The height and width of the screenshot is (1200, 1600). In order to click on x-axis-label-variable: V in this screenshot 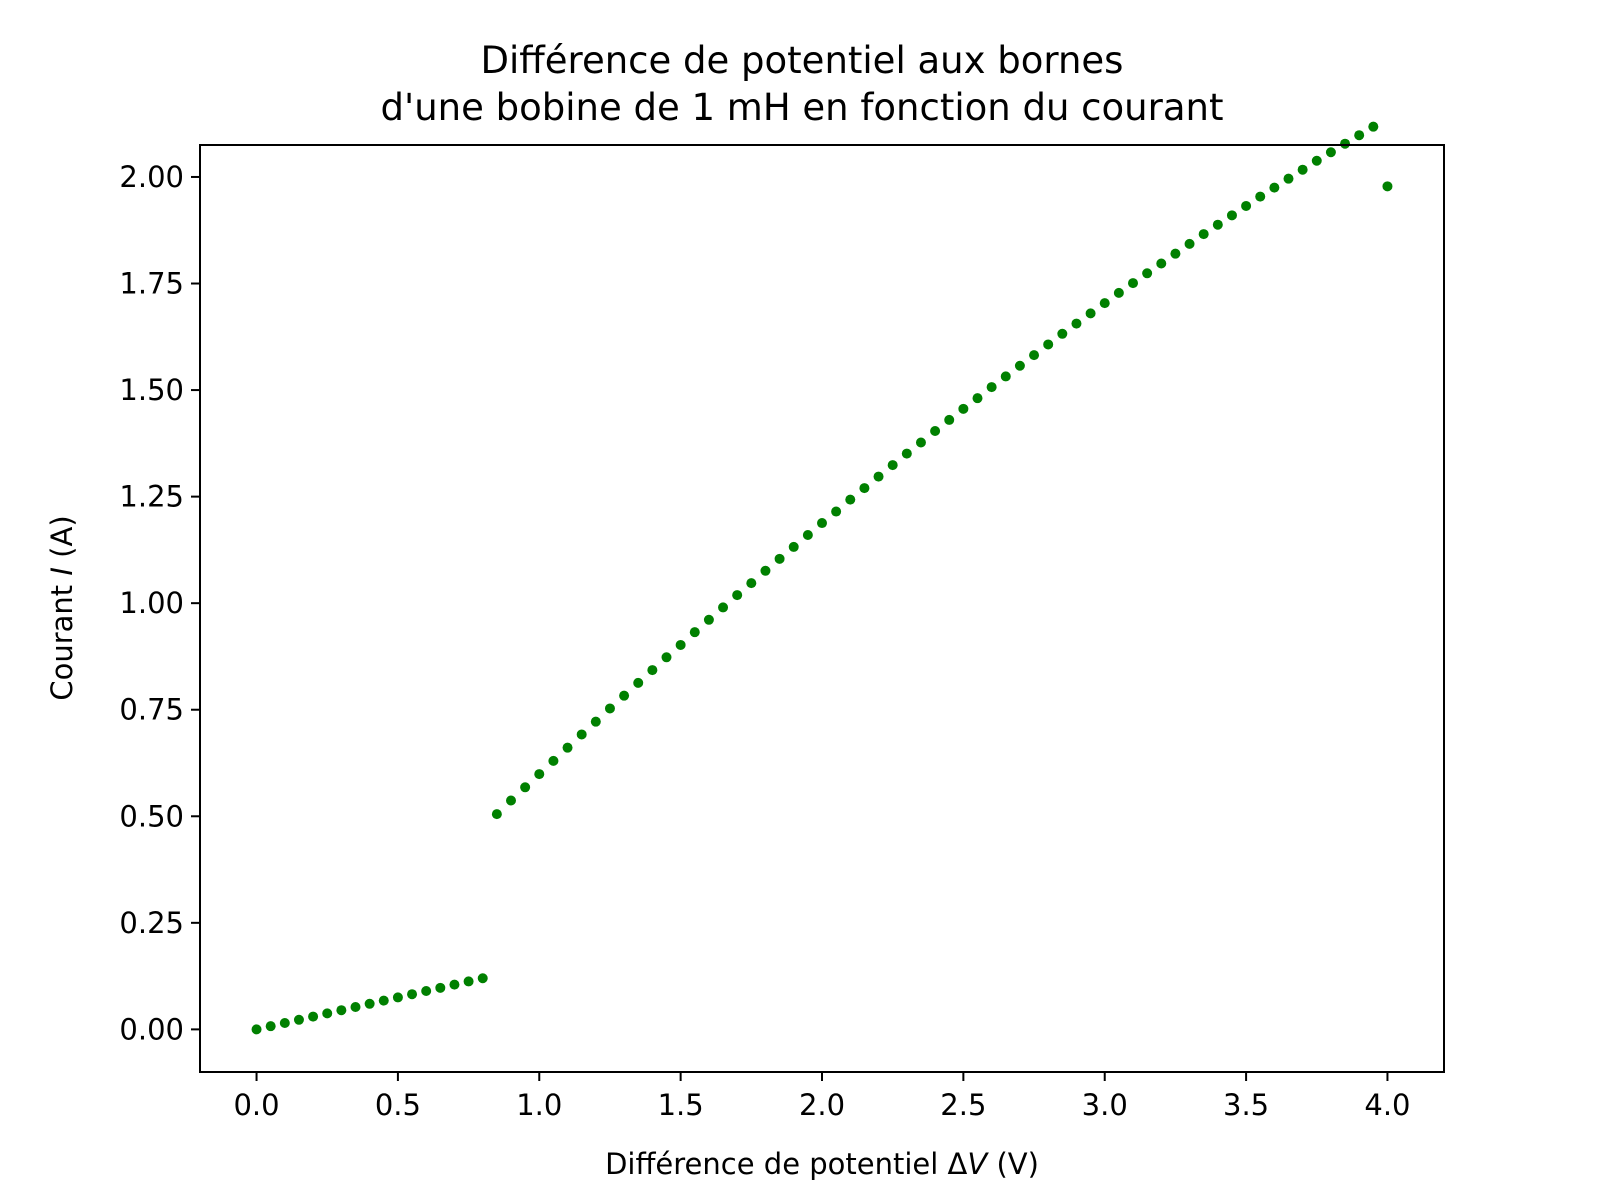, I will do `click(978, 1164)`.